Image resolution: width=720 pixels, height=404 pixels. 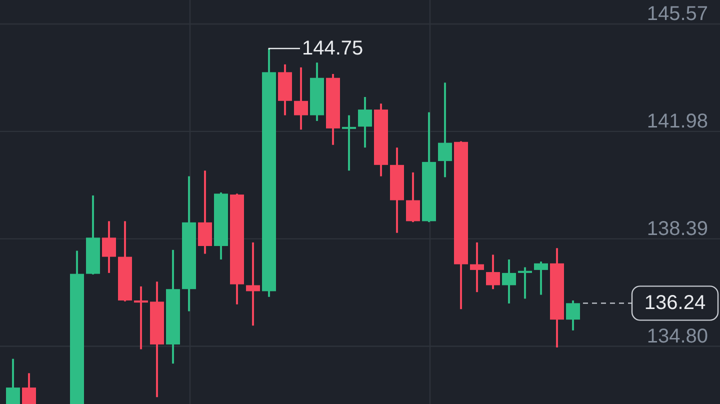 I want to click on y-tick-label: 138.39, so click(x=677, y=229).